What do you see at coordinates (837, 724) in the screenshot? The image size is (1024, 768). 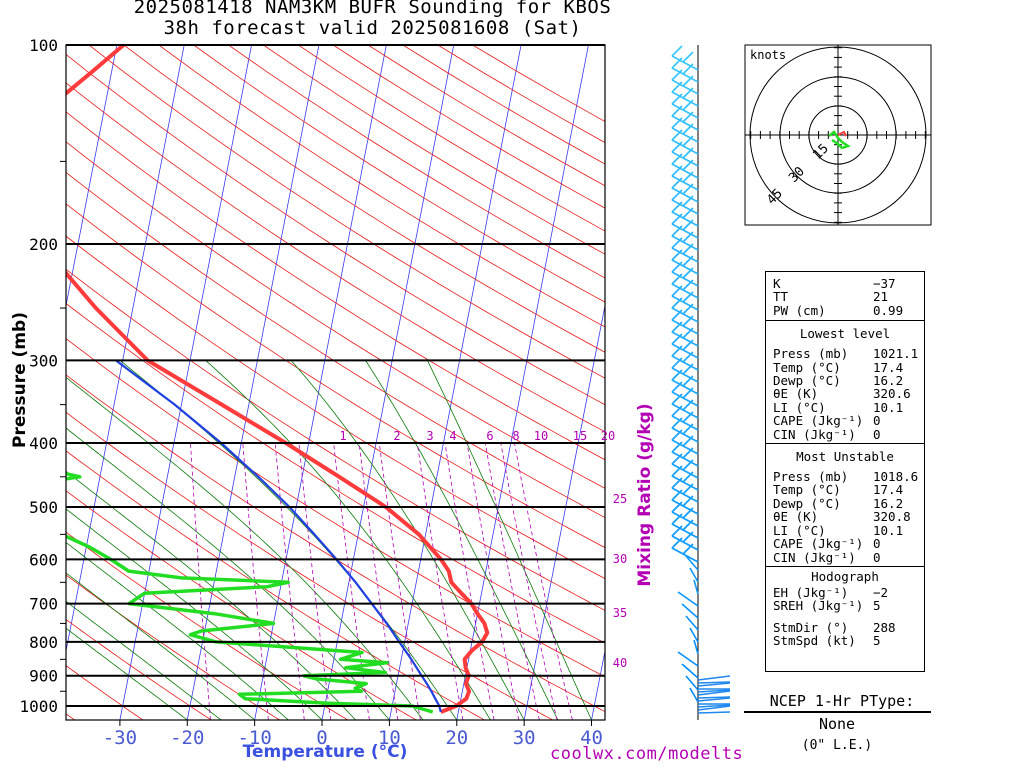 I see `ptype-value: None` at bounding box center [837, 724].